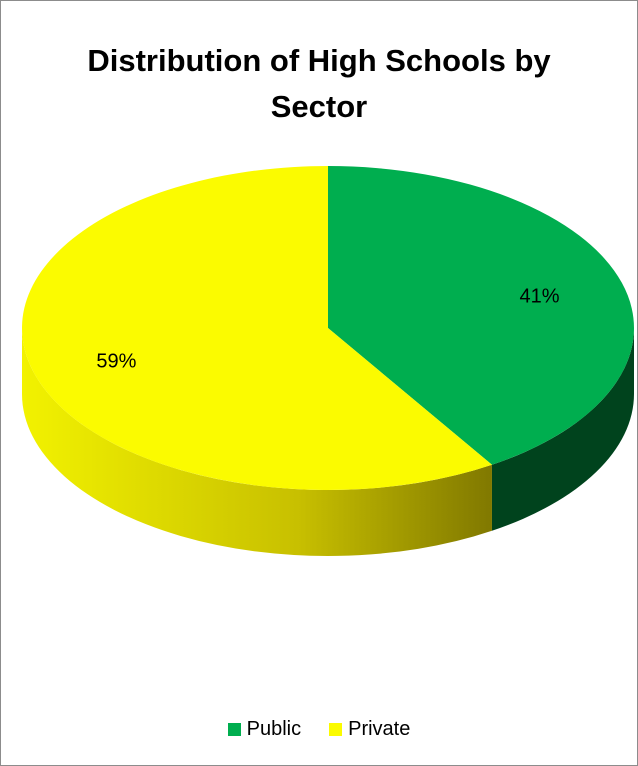 The image size is (638, 766). I want to click on data-label-public: 41%, so click(540, 296).